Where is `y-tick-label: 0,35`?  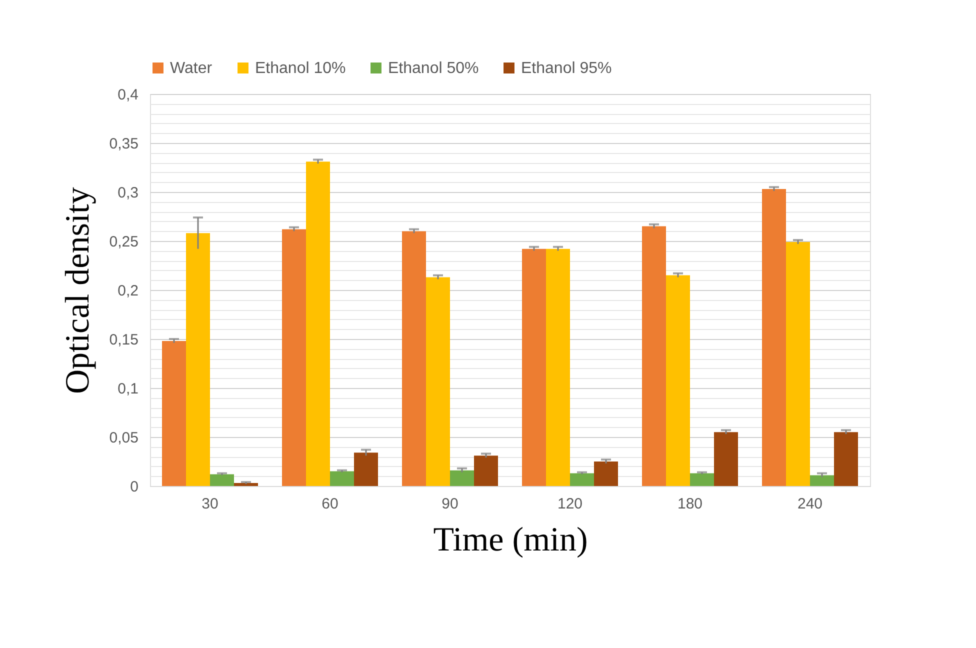 y-tick-label: 0,35 is located at coordinates (123, 144).